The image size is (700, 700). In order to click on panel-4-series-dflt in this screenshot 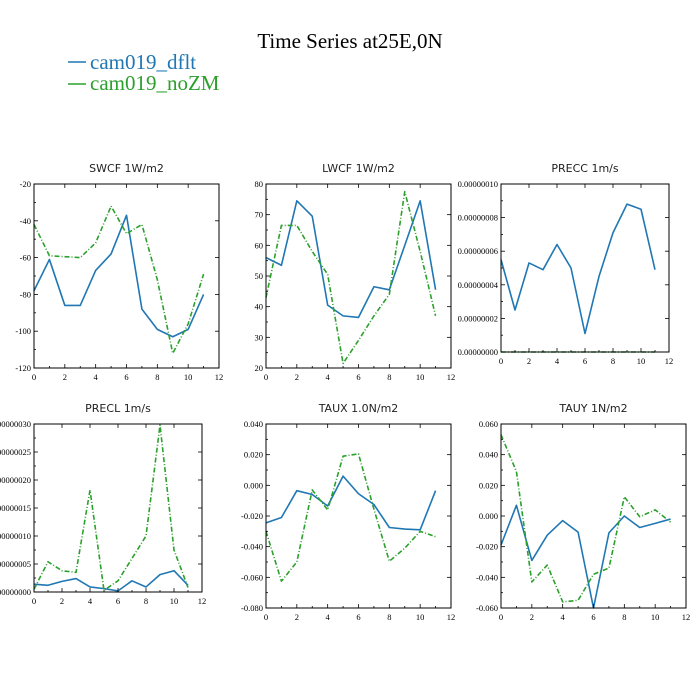, I will do `click(111, 580)`.